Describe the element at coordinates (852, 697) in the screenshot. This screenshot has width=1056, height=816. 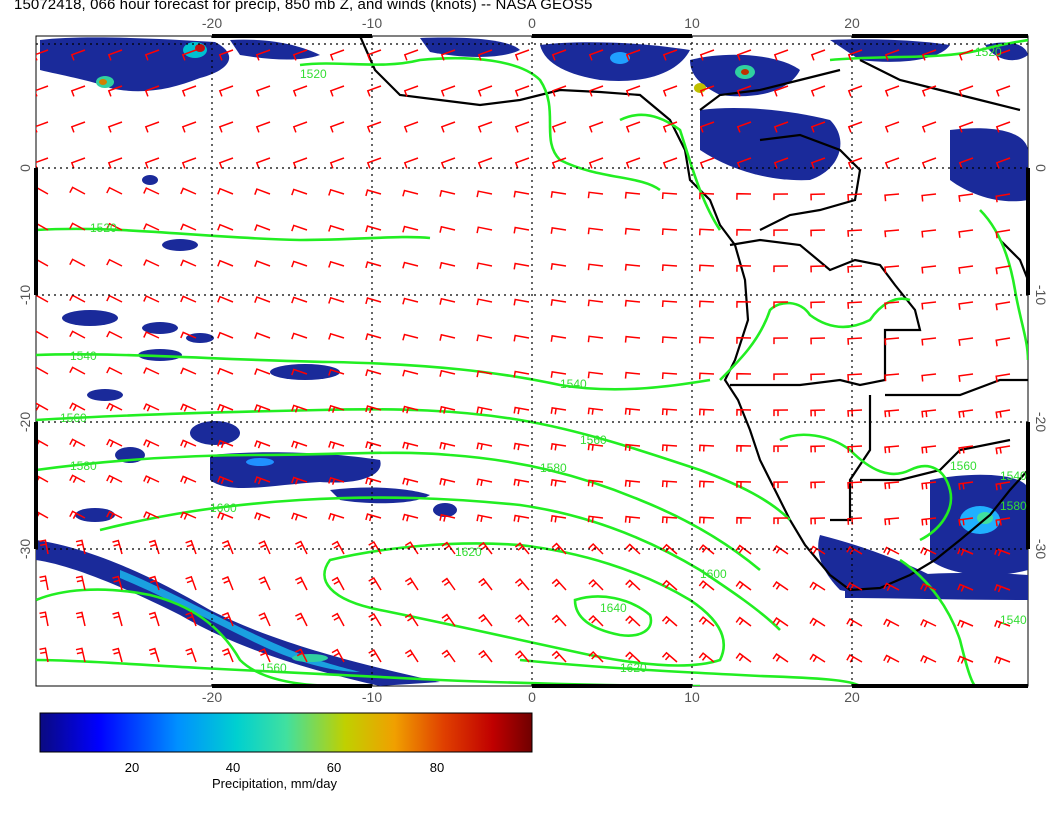
I see `lon-tick-bottom: 20` at that location.